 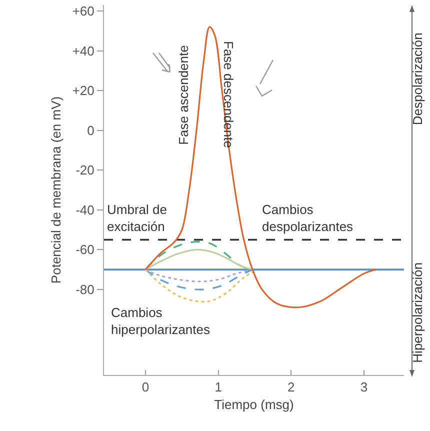 What do you see at coordinates (183, 95) in the screenshot?
I see `annotation: Fase ascendente` at bounding box center [183, 95].